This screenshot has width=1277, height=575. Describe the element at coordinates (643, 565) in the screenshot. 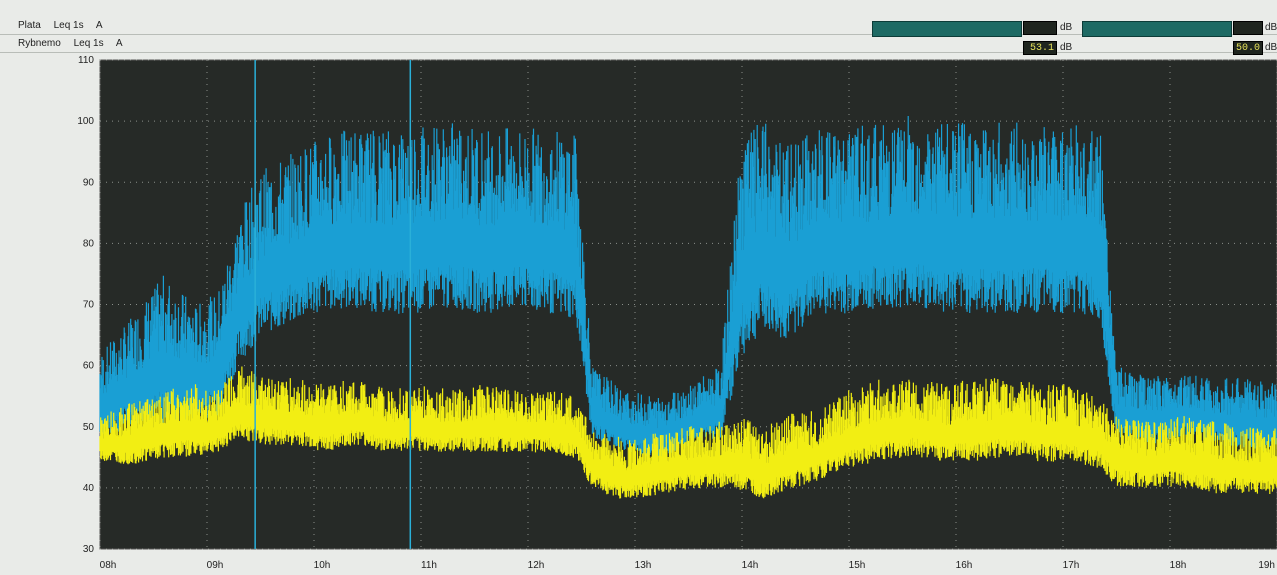

I see `x-tick-label: 13h` at that location.